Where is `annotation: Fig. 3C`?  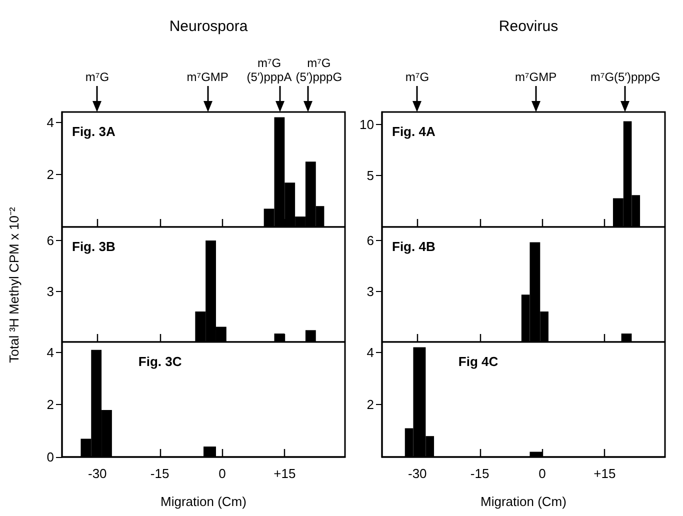
annotation: Fig. 3C is located at coordinates (160, 361).